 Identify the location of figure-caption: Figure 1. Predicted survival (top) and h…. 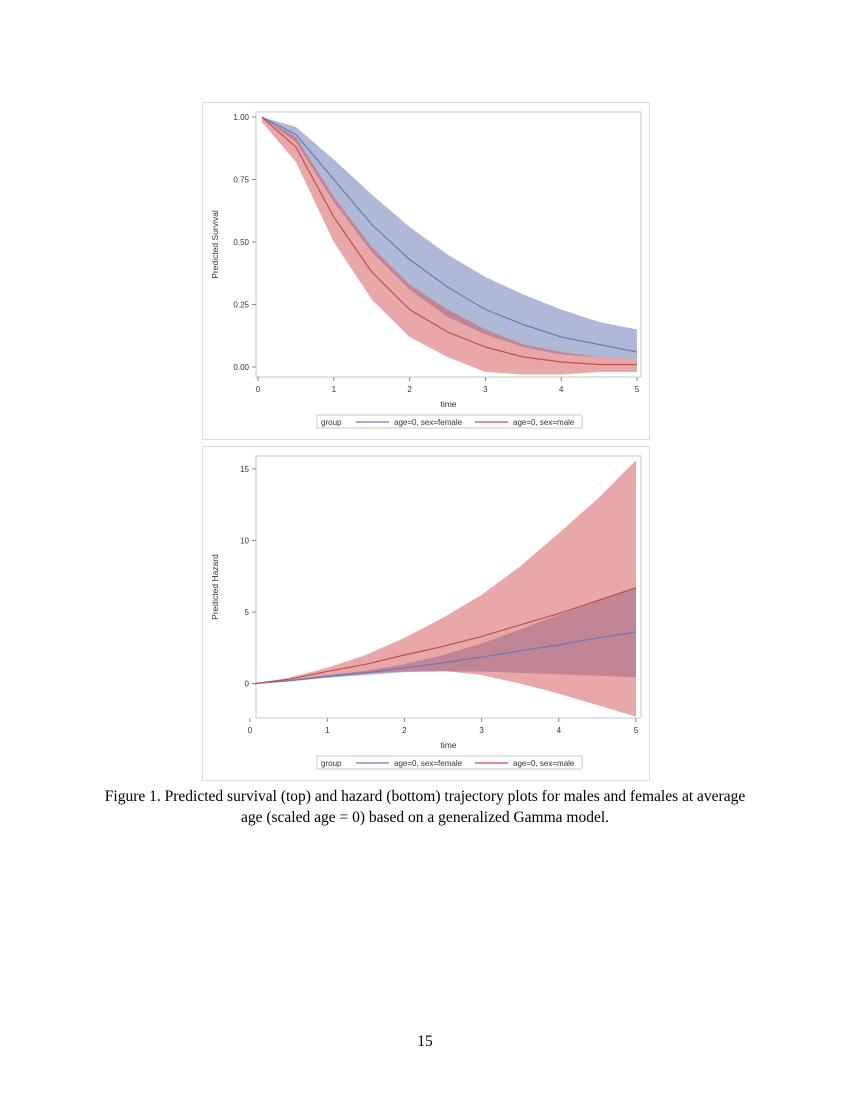
(425, 807).